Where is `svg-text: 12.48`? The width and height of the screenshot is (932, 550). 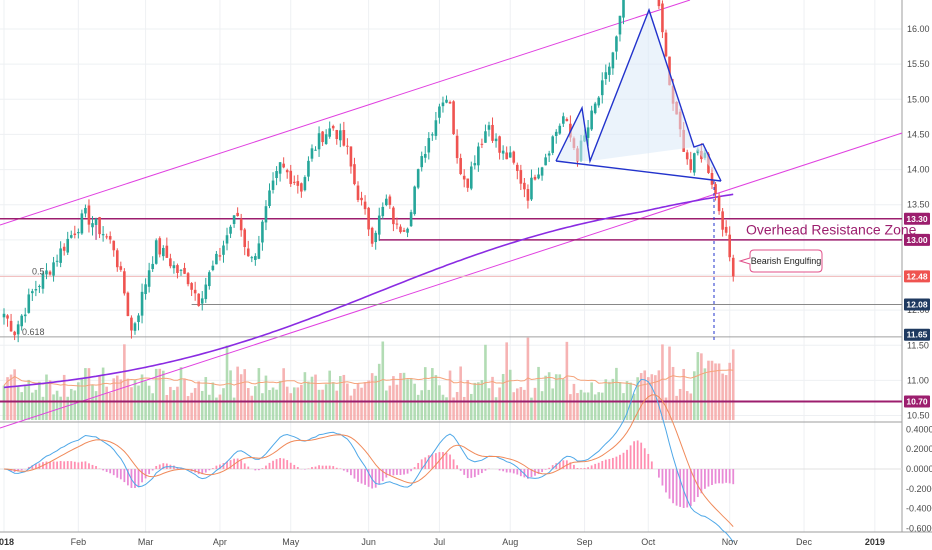
svg-text: 12.48 is located at coordinates (917, 276).